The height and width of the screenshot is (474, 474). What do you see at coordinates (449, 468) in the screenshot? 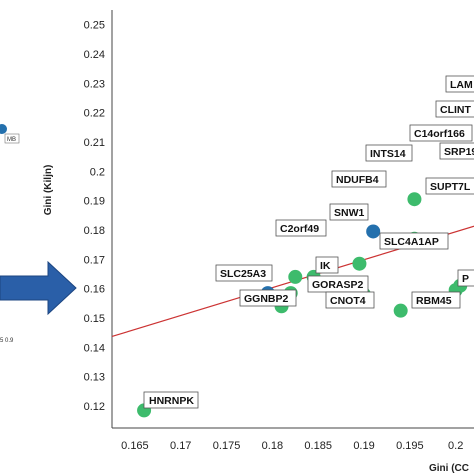
I see `x-axis-title: Gini (CC` at bounding box center [449, 468].